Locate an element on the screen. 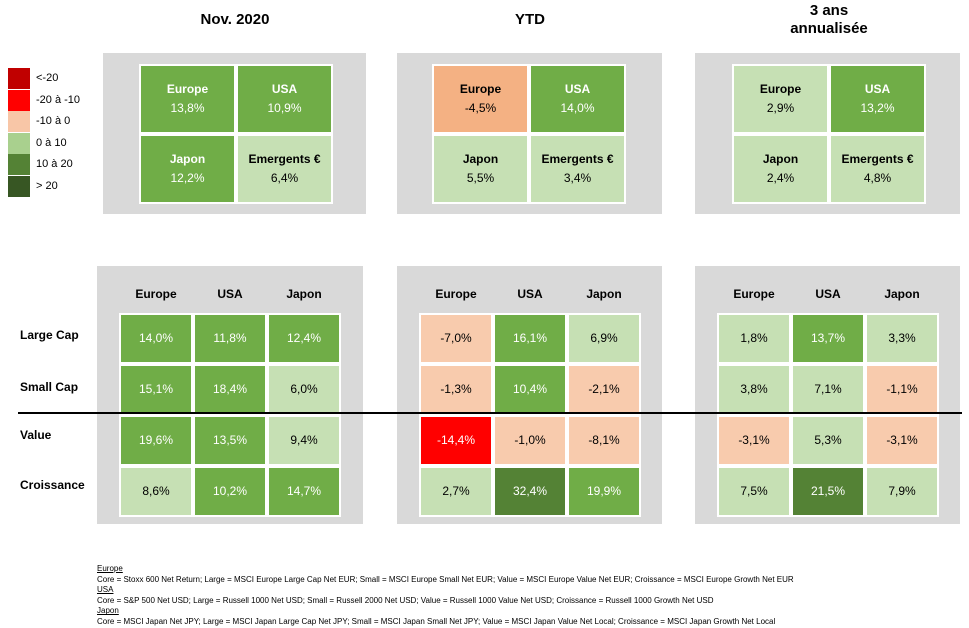 Image resolution: width=969 pixels, height=628 pixels. matrix-cell: 3,8% is located at coordinates (754, 389).